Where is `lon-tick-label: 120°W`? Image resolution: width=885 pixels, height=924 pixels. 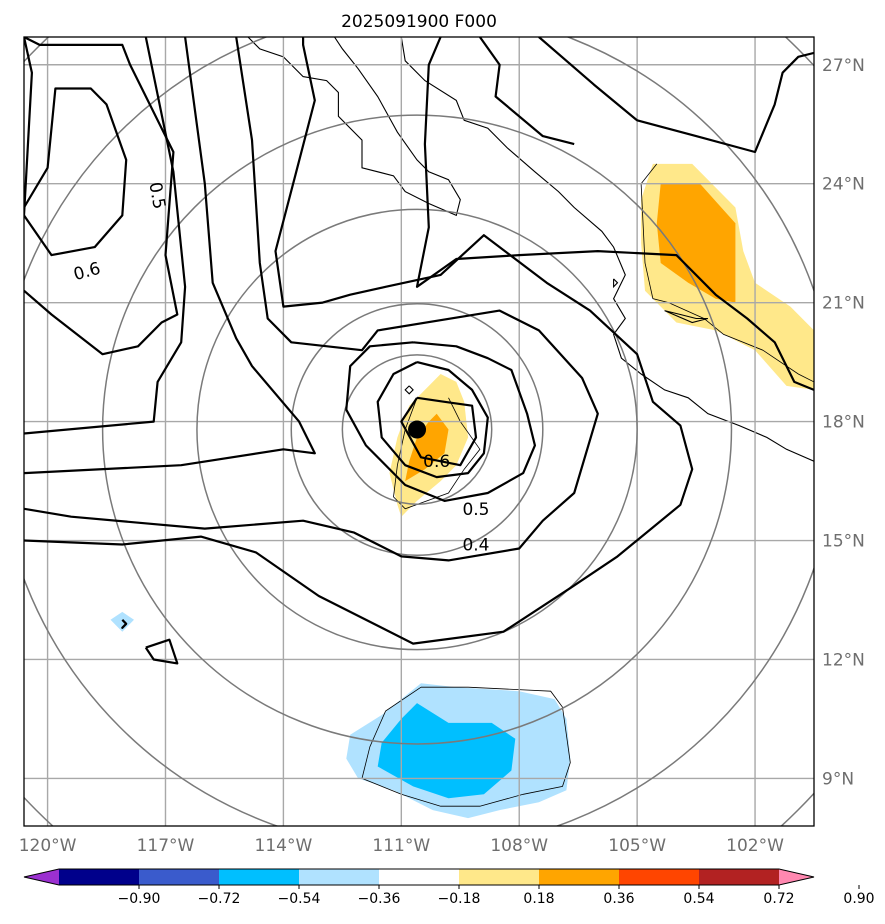
lon-tick-label: 120°W is located at coordinates (48, 846).